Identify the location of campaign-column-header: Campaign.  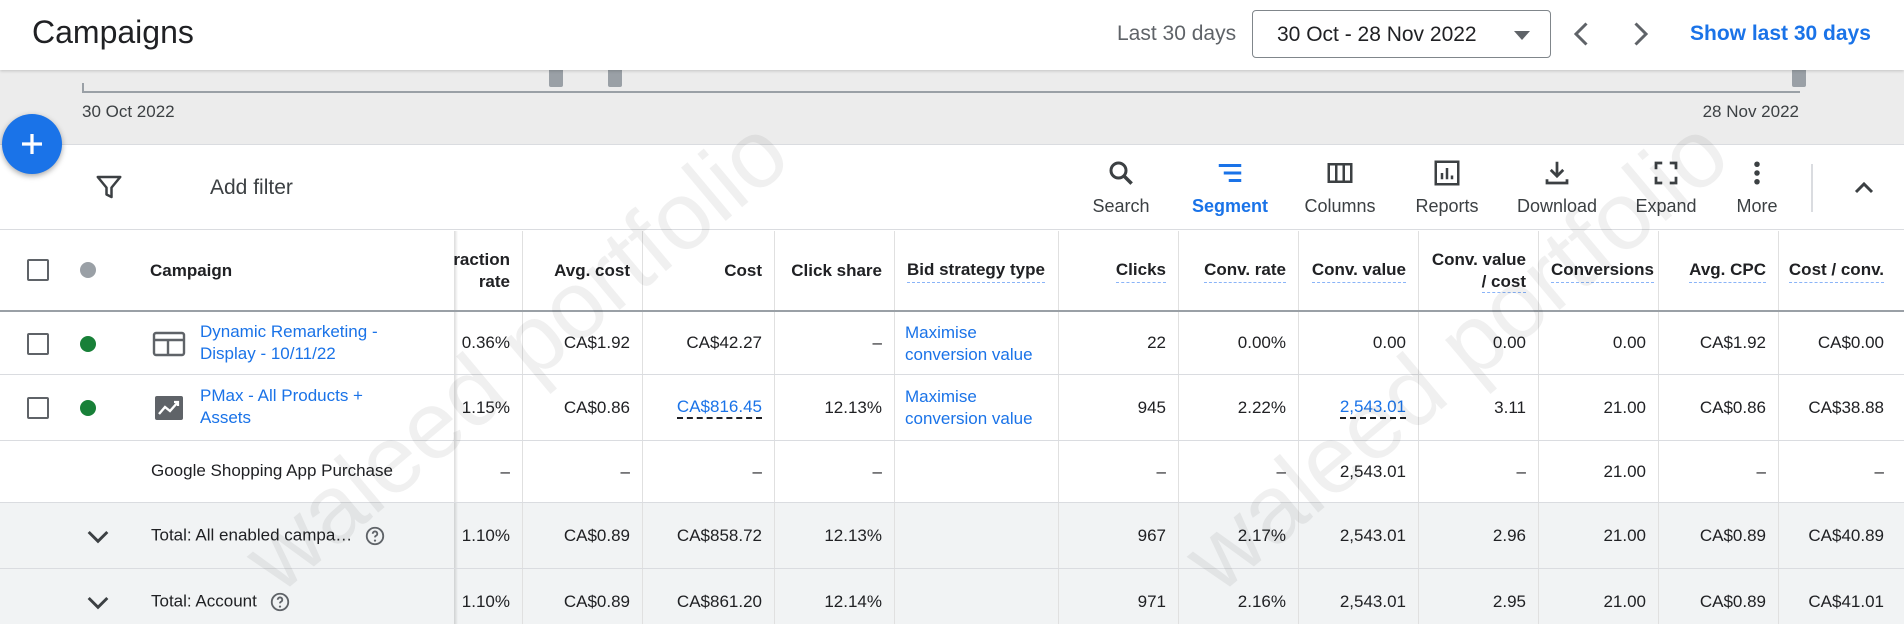
(296, 270).